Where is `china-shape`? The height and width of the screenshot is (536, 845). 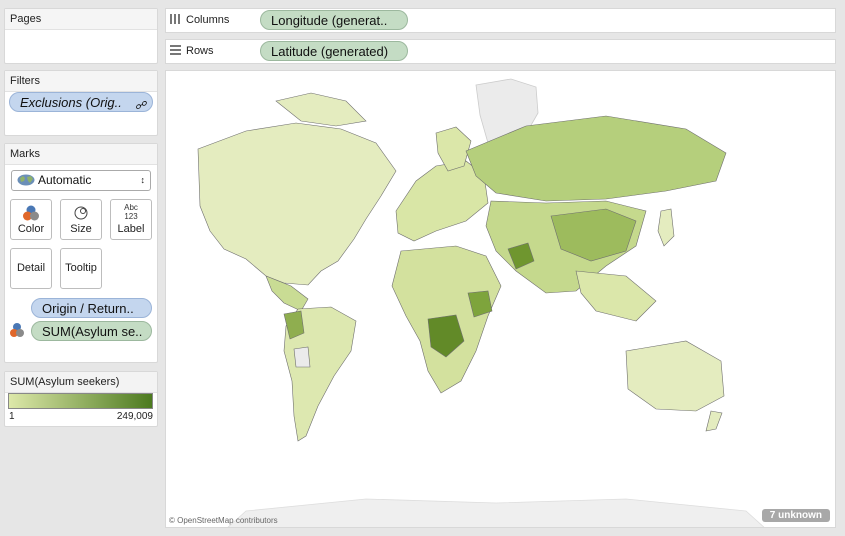 china-shape is located at coordinates (593, 235).